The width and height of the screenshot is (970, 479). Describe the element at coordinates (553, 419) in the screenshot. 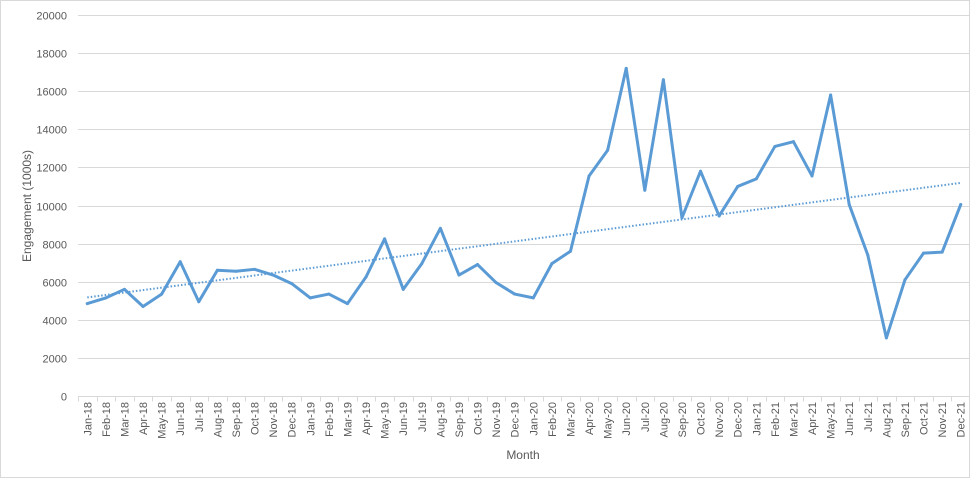

I see `x-tick-label: Feb-20` at that location.